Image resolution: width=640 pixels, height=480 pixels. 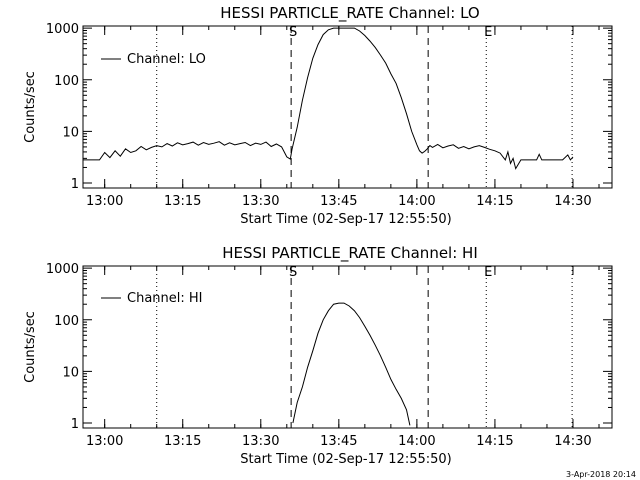 What do you see at coordinates (165, 298) in the screenshot?
I see `panel-hi-legend-label: Channel: HI` at bounding box center [165, 298].